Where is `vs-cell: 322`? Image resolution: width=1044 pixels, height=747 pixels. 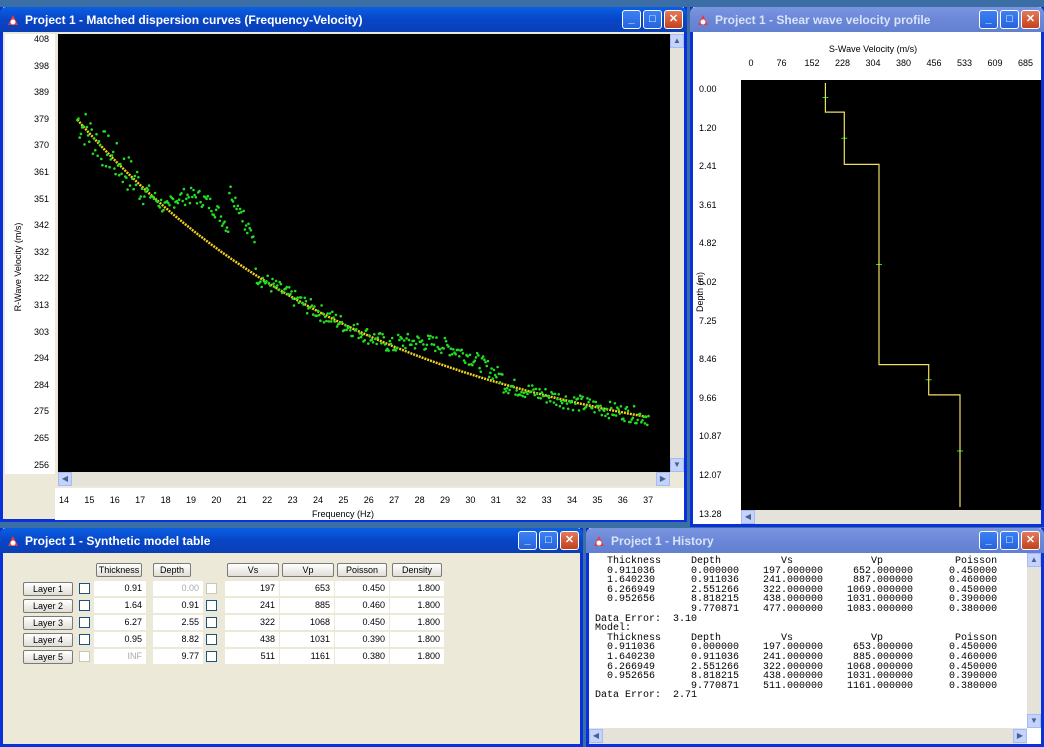
vs-cell: 322 is located at coordinates (252, 622).